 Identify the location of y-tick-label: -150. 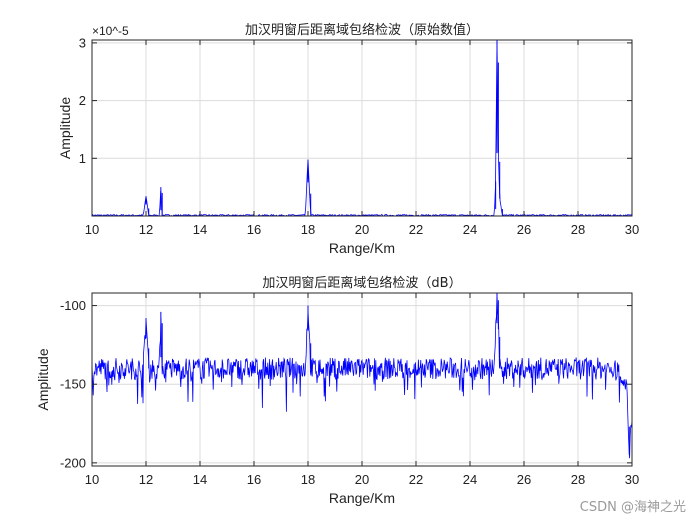
(73, 384).